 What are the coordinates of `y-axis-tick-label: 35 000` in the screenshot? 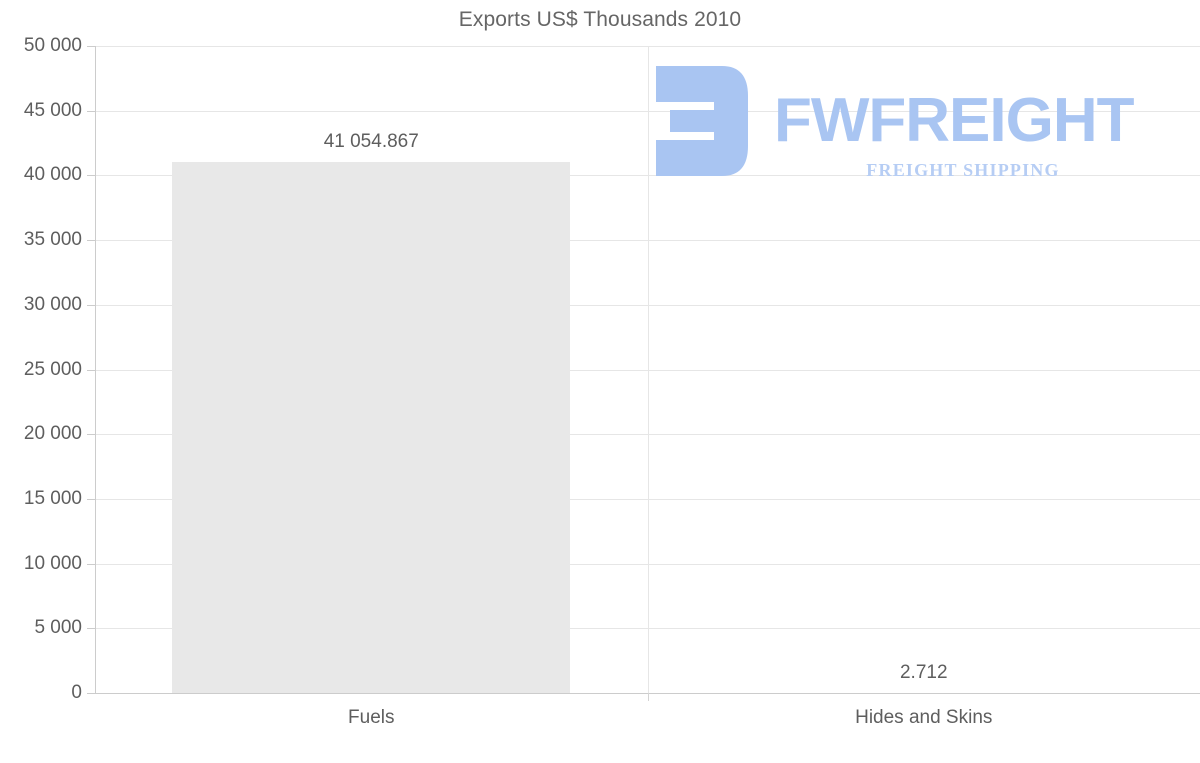 It's located at (52, 240).